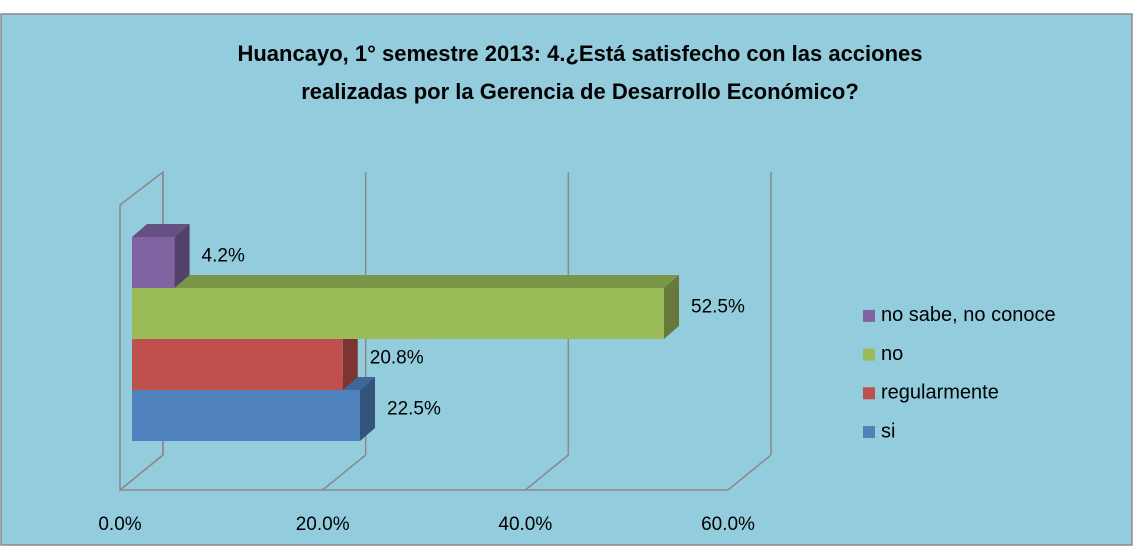 This screenshot has width=1133, height=546. I want to click on data-label: 22.5%, so click(414, 409).